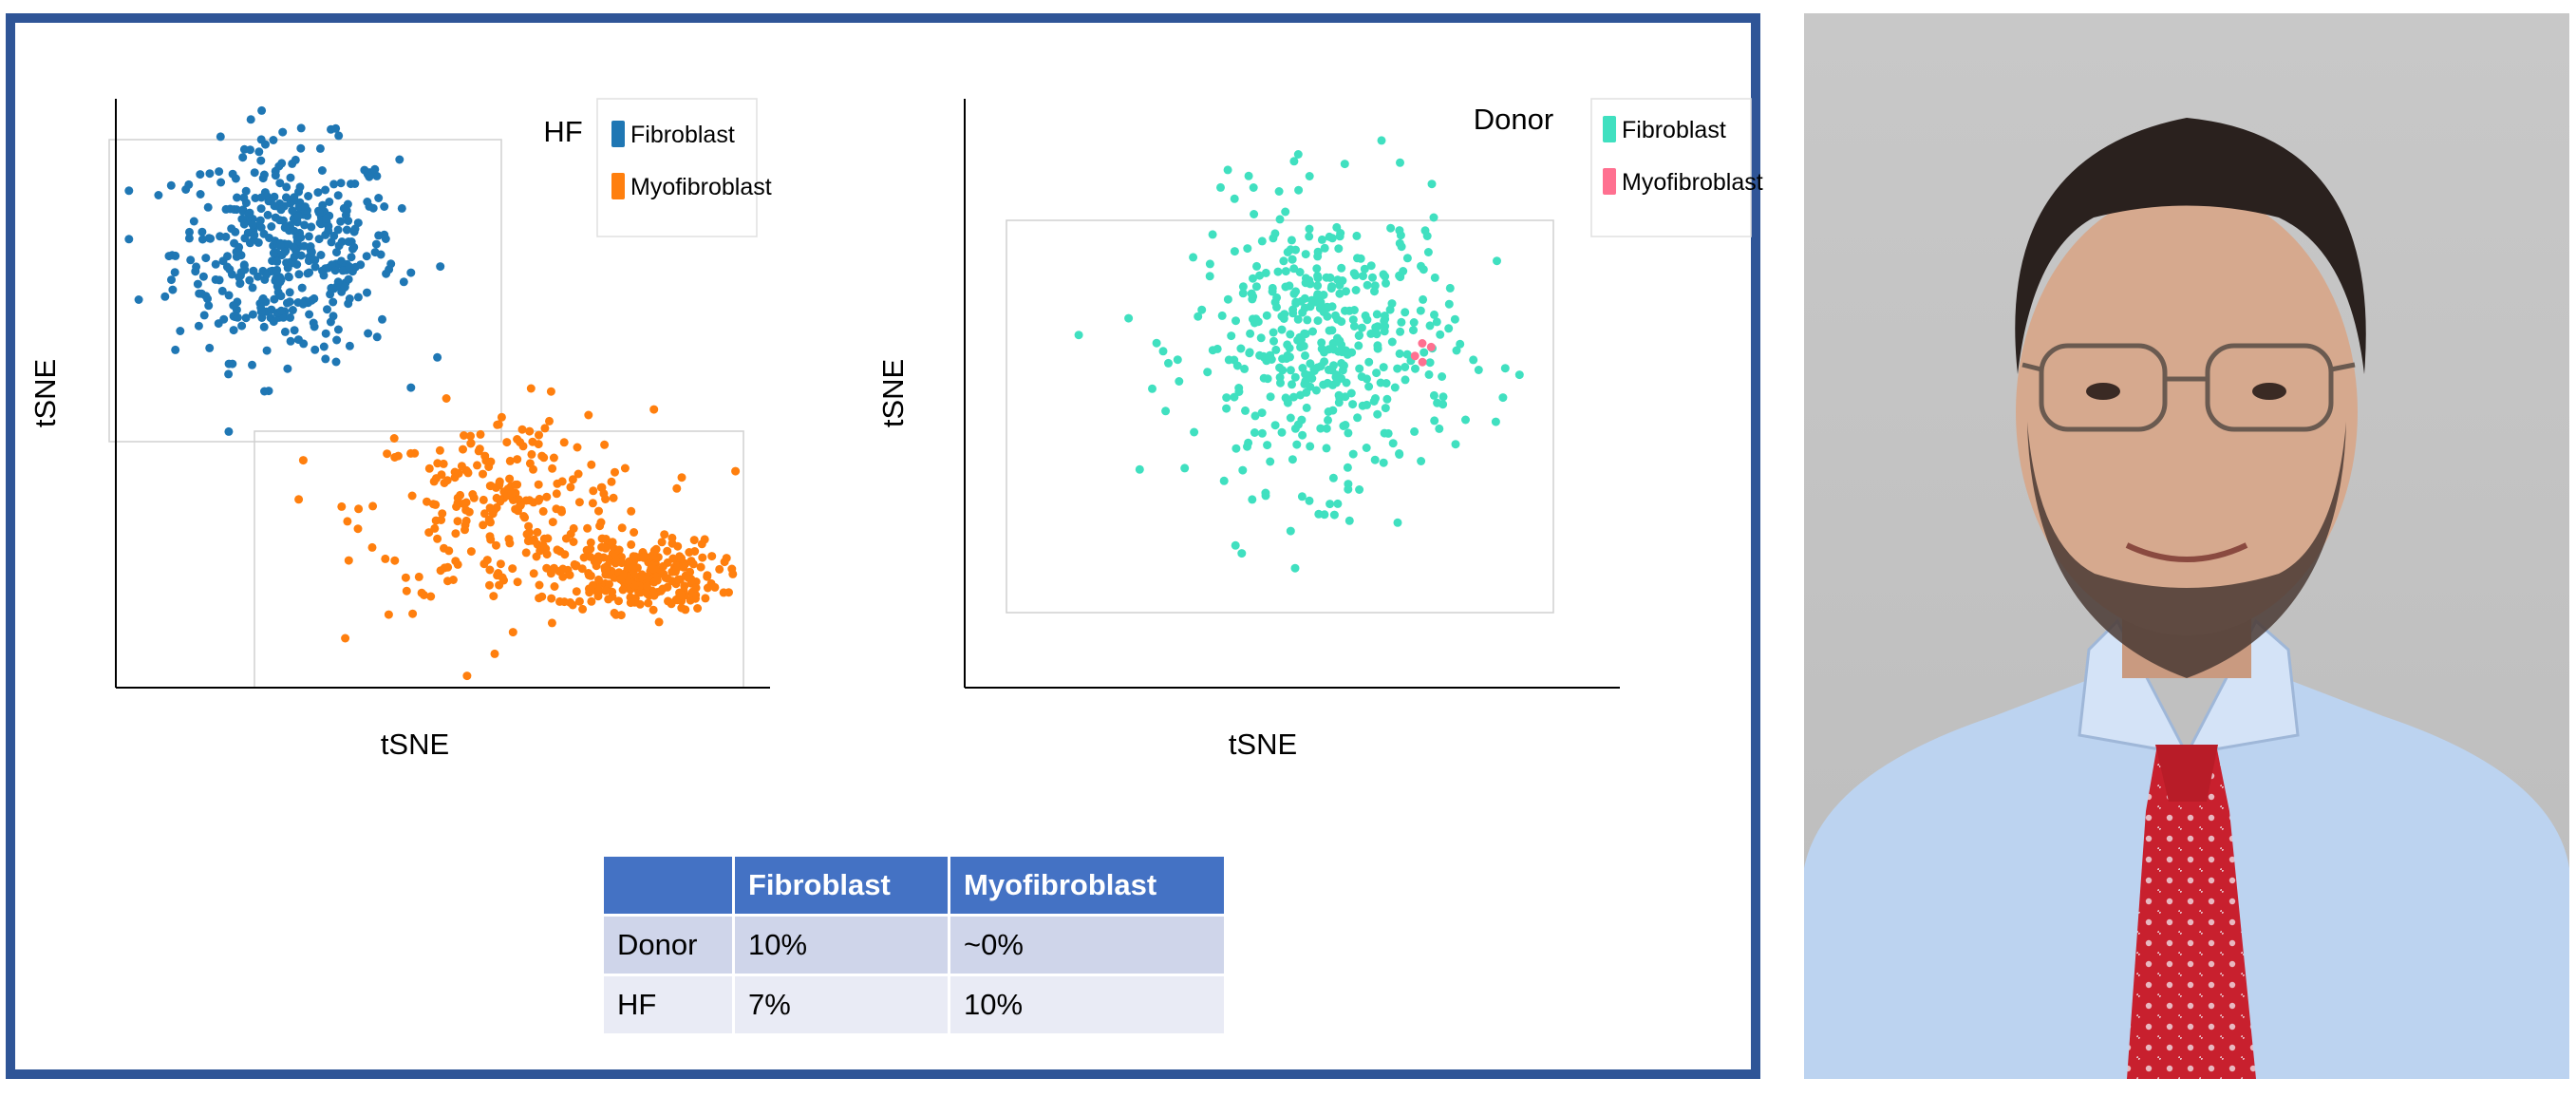 This screenshot has height=1097, width=2576. I want to click on left-eye, so click(2103, 391).